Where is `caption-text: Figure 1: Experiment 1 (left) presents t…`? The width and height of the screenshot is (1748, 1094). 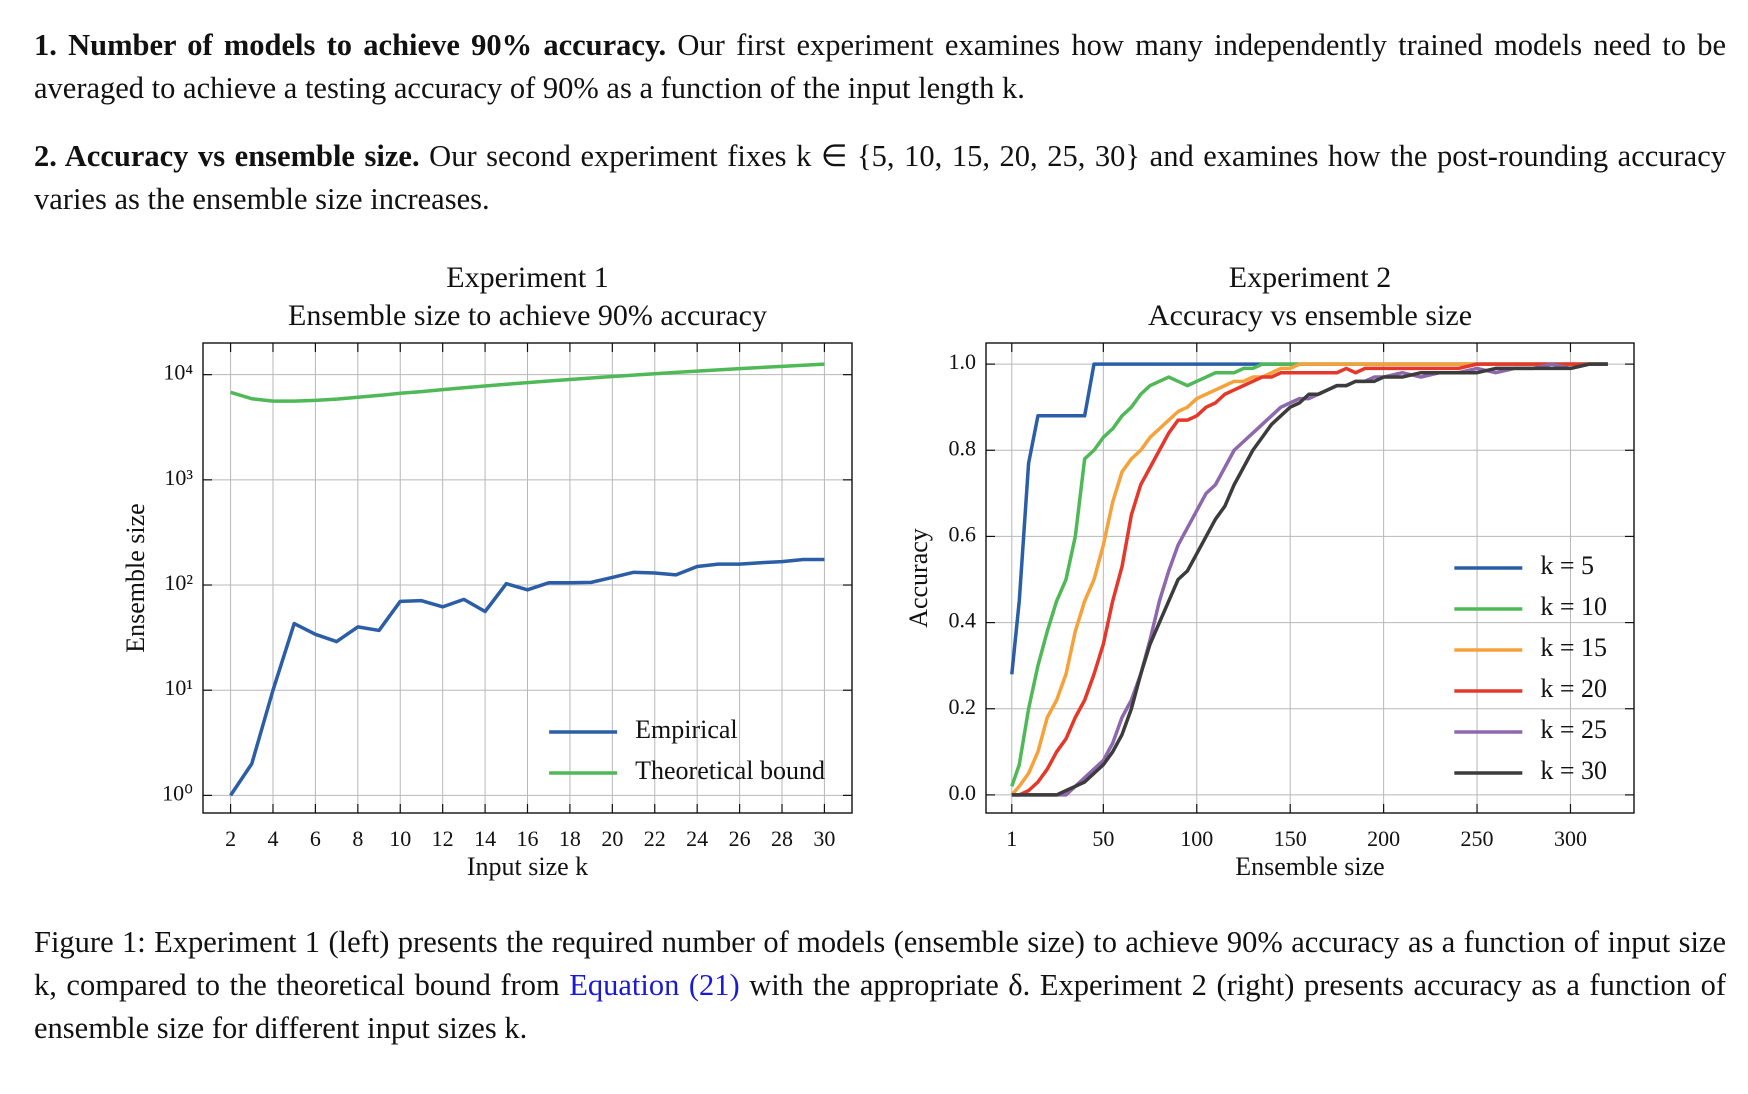 caption-text: Figure 1: Experiment 1 (left) presents t… is located at coordinates (880, 963).